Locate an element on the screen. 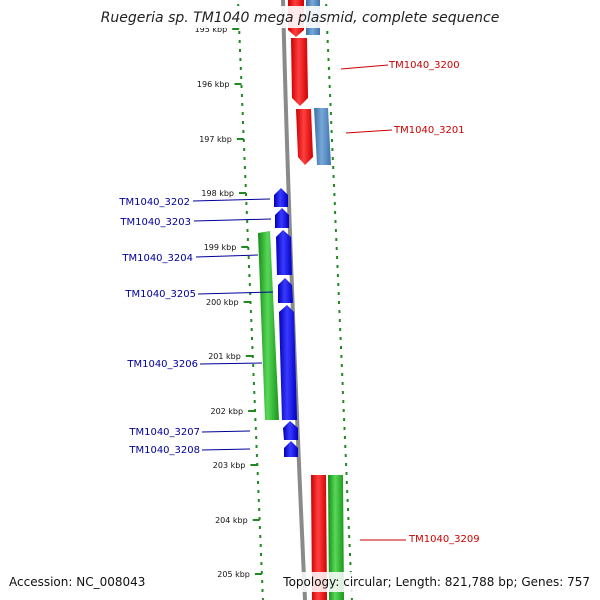 This screenshot has height=600, width=600. gene-label-left: TM1040_3208 is located at coordinates (164, 450).